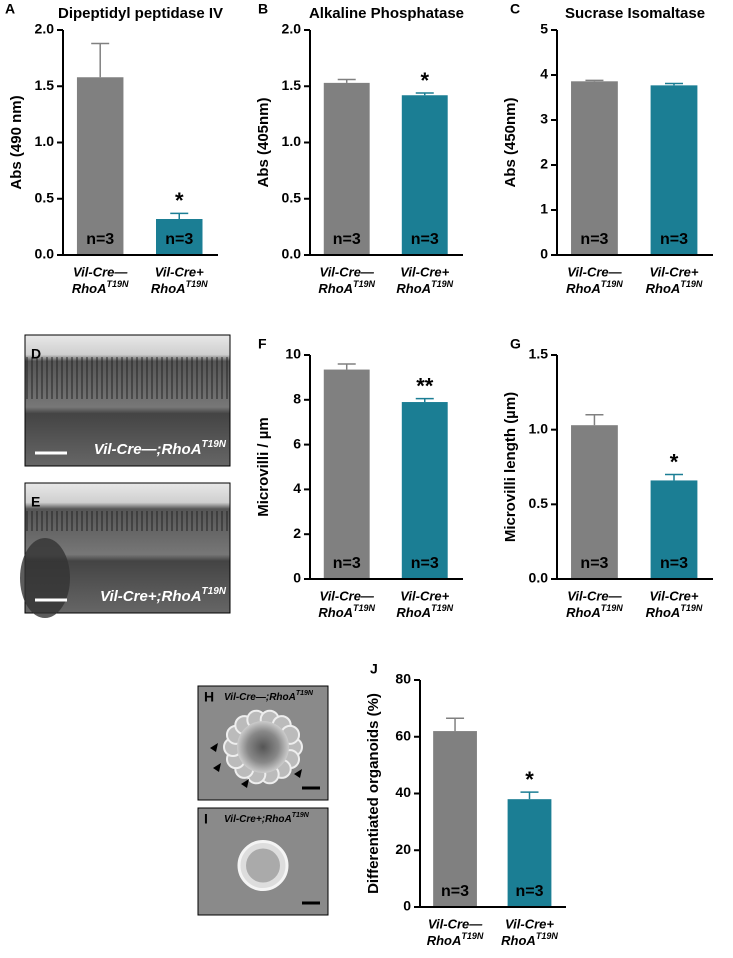 The width and height of the screenshot is (733, 958). I want to click on image-label: Vil-Cre+;RhoAT19N, so click(163, 595).